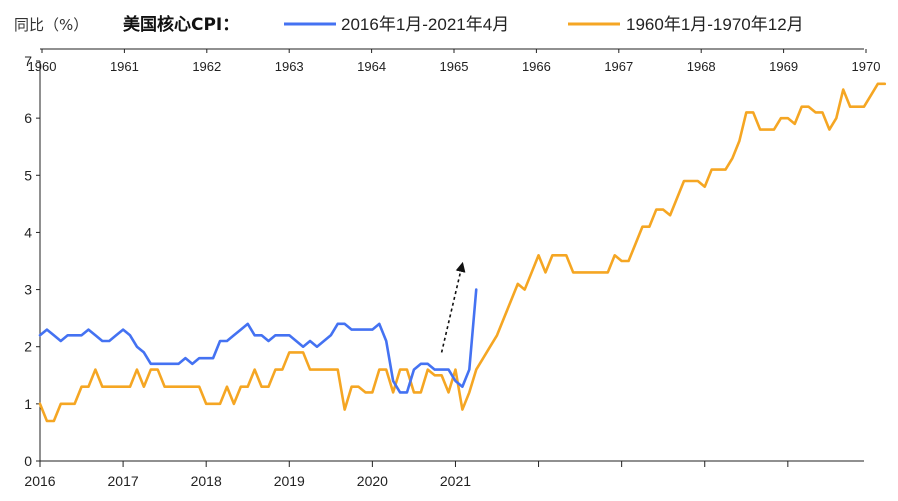 The height and width of the screenshot is (501, 898). I want to click on y-tick-label: 6, so click(28, 118).